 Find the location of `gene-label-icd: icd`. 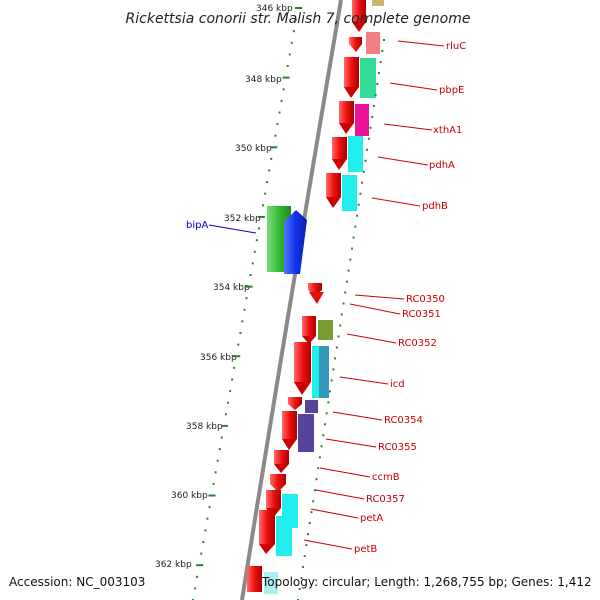

gene-label-icd: icd is located at coordinates (397, 384).